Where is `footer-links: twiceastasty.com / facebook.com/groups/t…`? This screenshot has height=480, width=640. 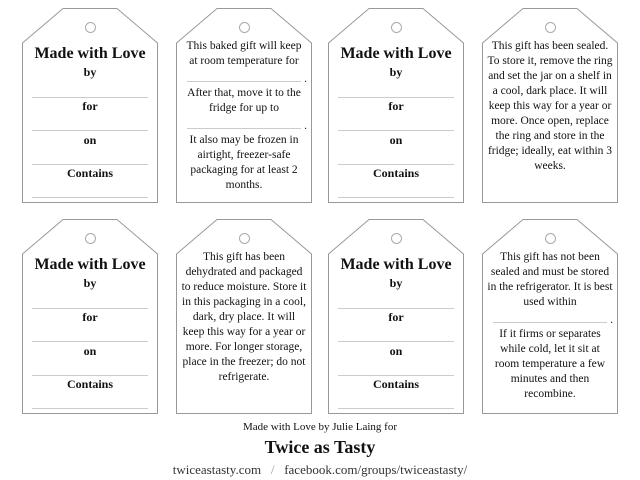 footer-links: twiceastasty.com / facebook.com/groups/t… is located at coordinates (320, 470).